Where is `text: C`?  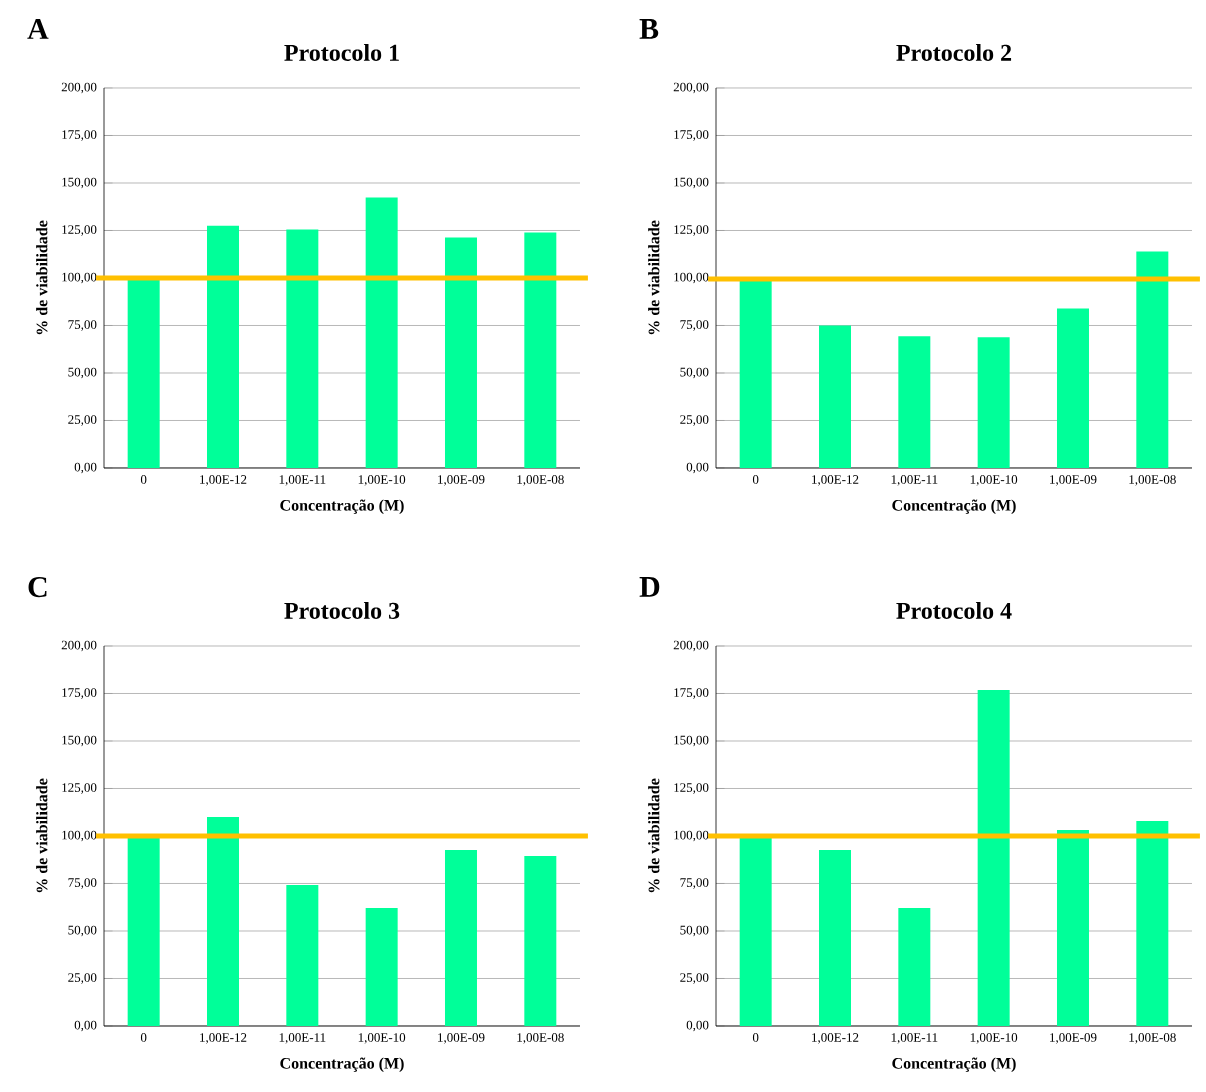
text: C is located at coordinates (37, 587).